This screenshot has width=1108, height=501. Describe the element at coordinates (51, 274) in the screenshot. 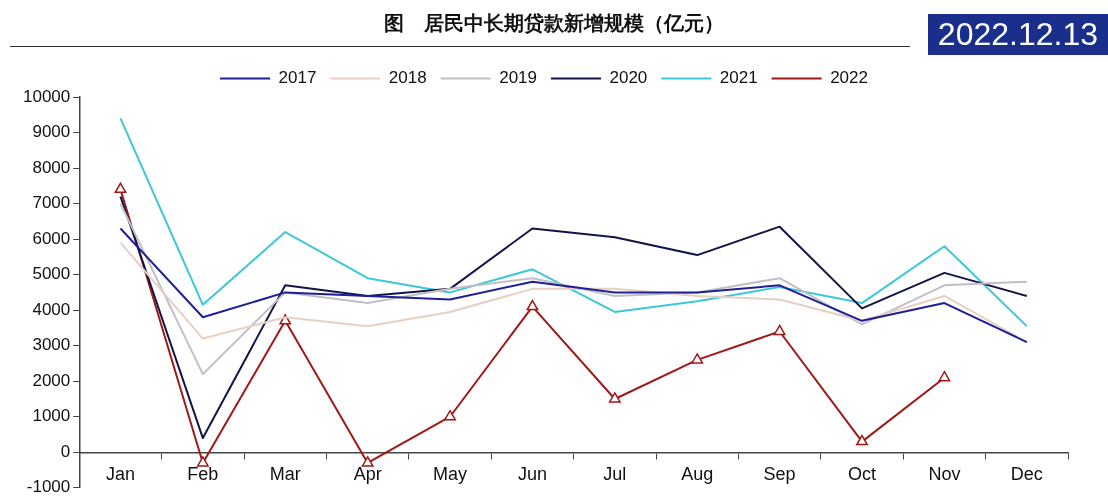

I see `y-tick-label: 5000` at that location.